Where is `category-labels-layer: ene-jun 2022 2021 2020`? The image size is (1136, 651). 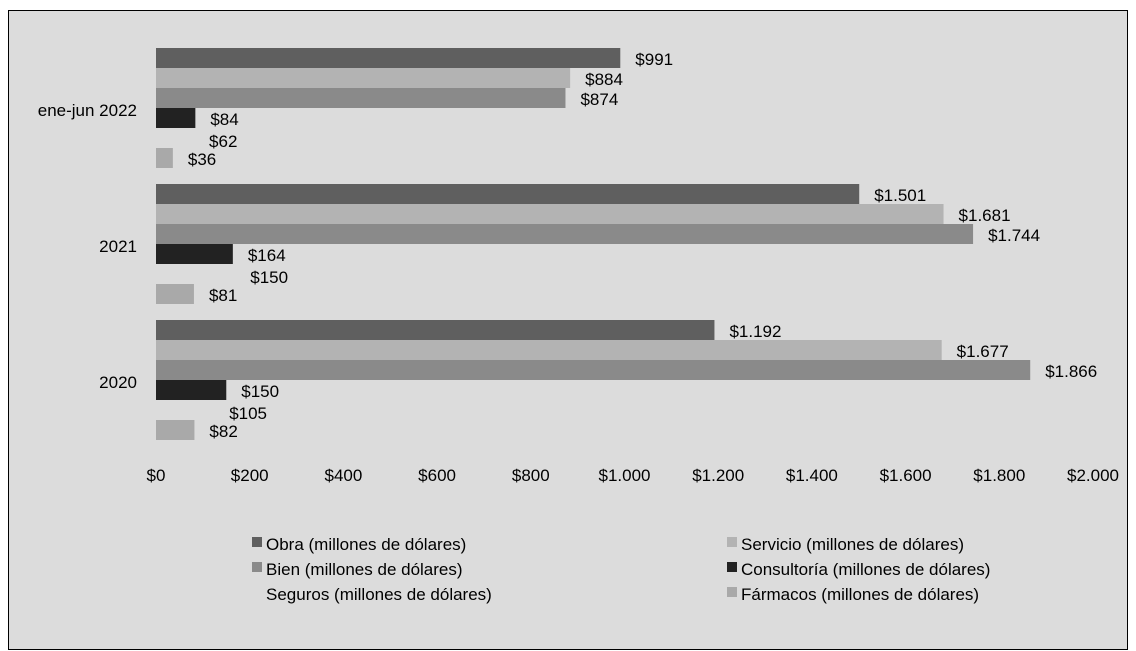 category-labels-layer: ene-jun 2022 2021 2020 is located at coordinates (87, 246).